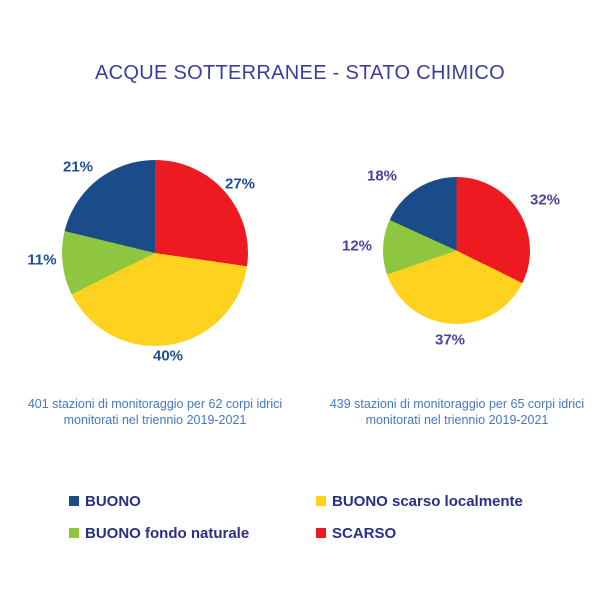 This screenshot has height=600, width=600. Describe the element at coordinates (78, 167) in the screenshot. I see `slice-label-buono-left: 21%` at that location.